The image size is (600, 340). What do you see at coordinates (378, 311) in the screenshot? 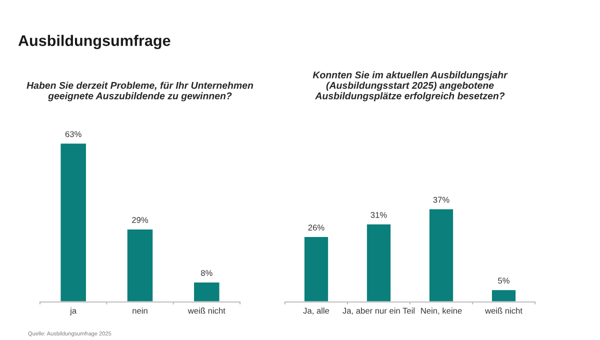
I see `x-tick-label: Ja, aber nur ein Teil` at bounding box center [378, 311].